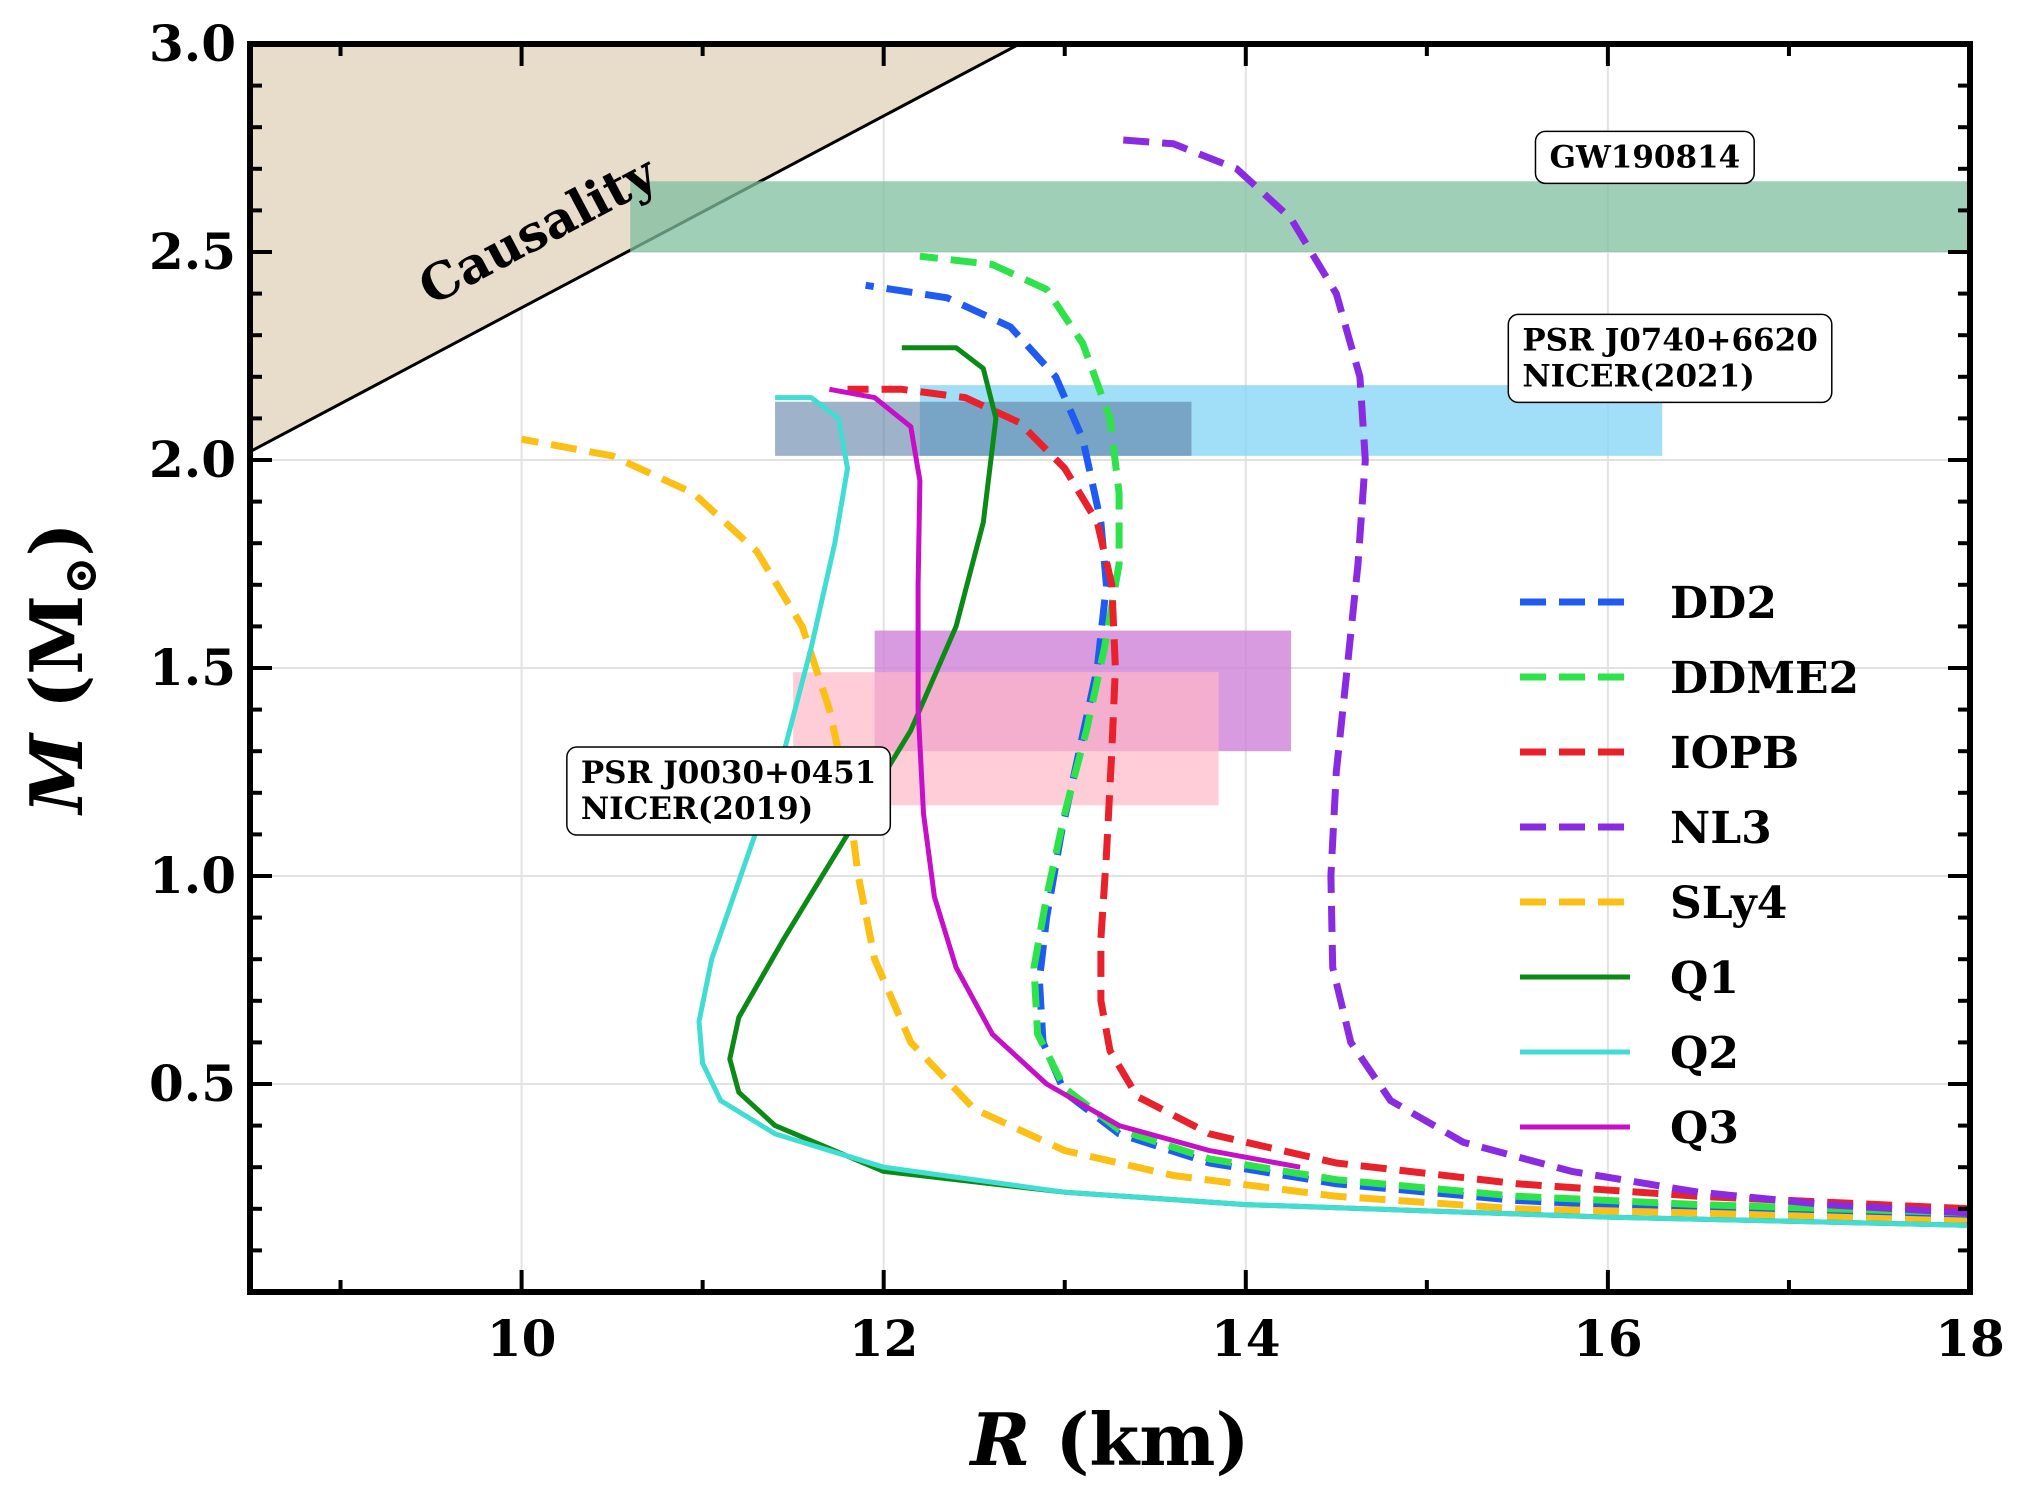 The height and width of the screenshot is (1497, 2017). Describe the element at coordinates (1139, 1439) in the screenshot. I see `x-axis-unit: (km)` at that location.